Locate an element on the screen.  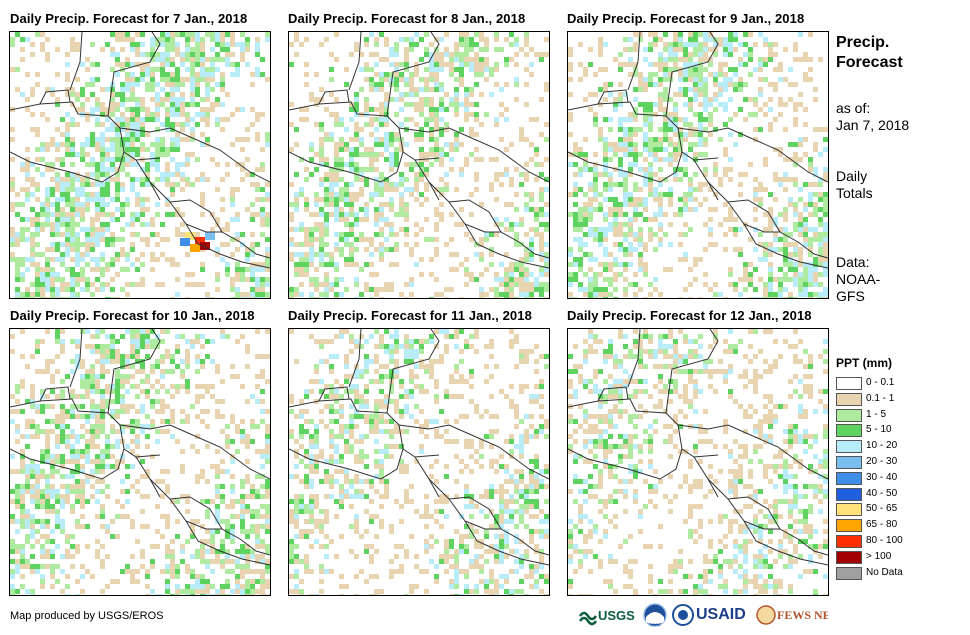
map-heading: Precip. Forecast is located at coordinates (869, 53).